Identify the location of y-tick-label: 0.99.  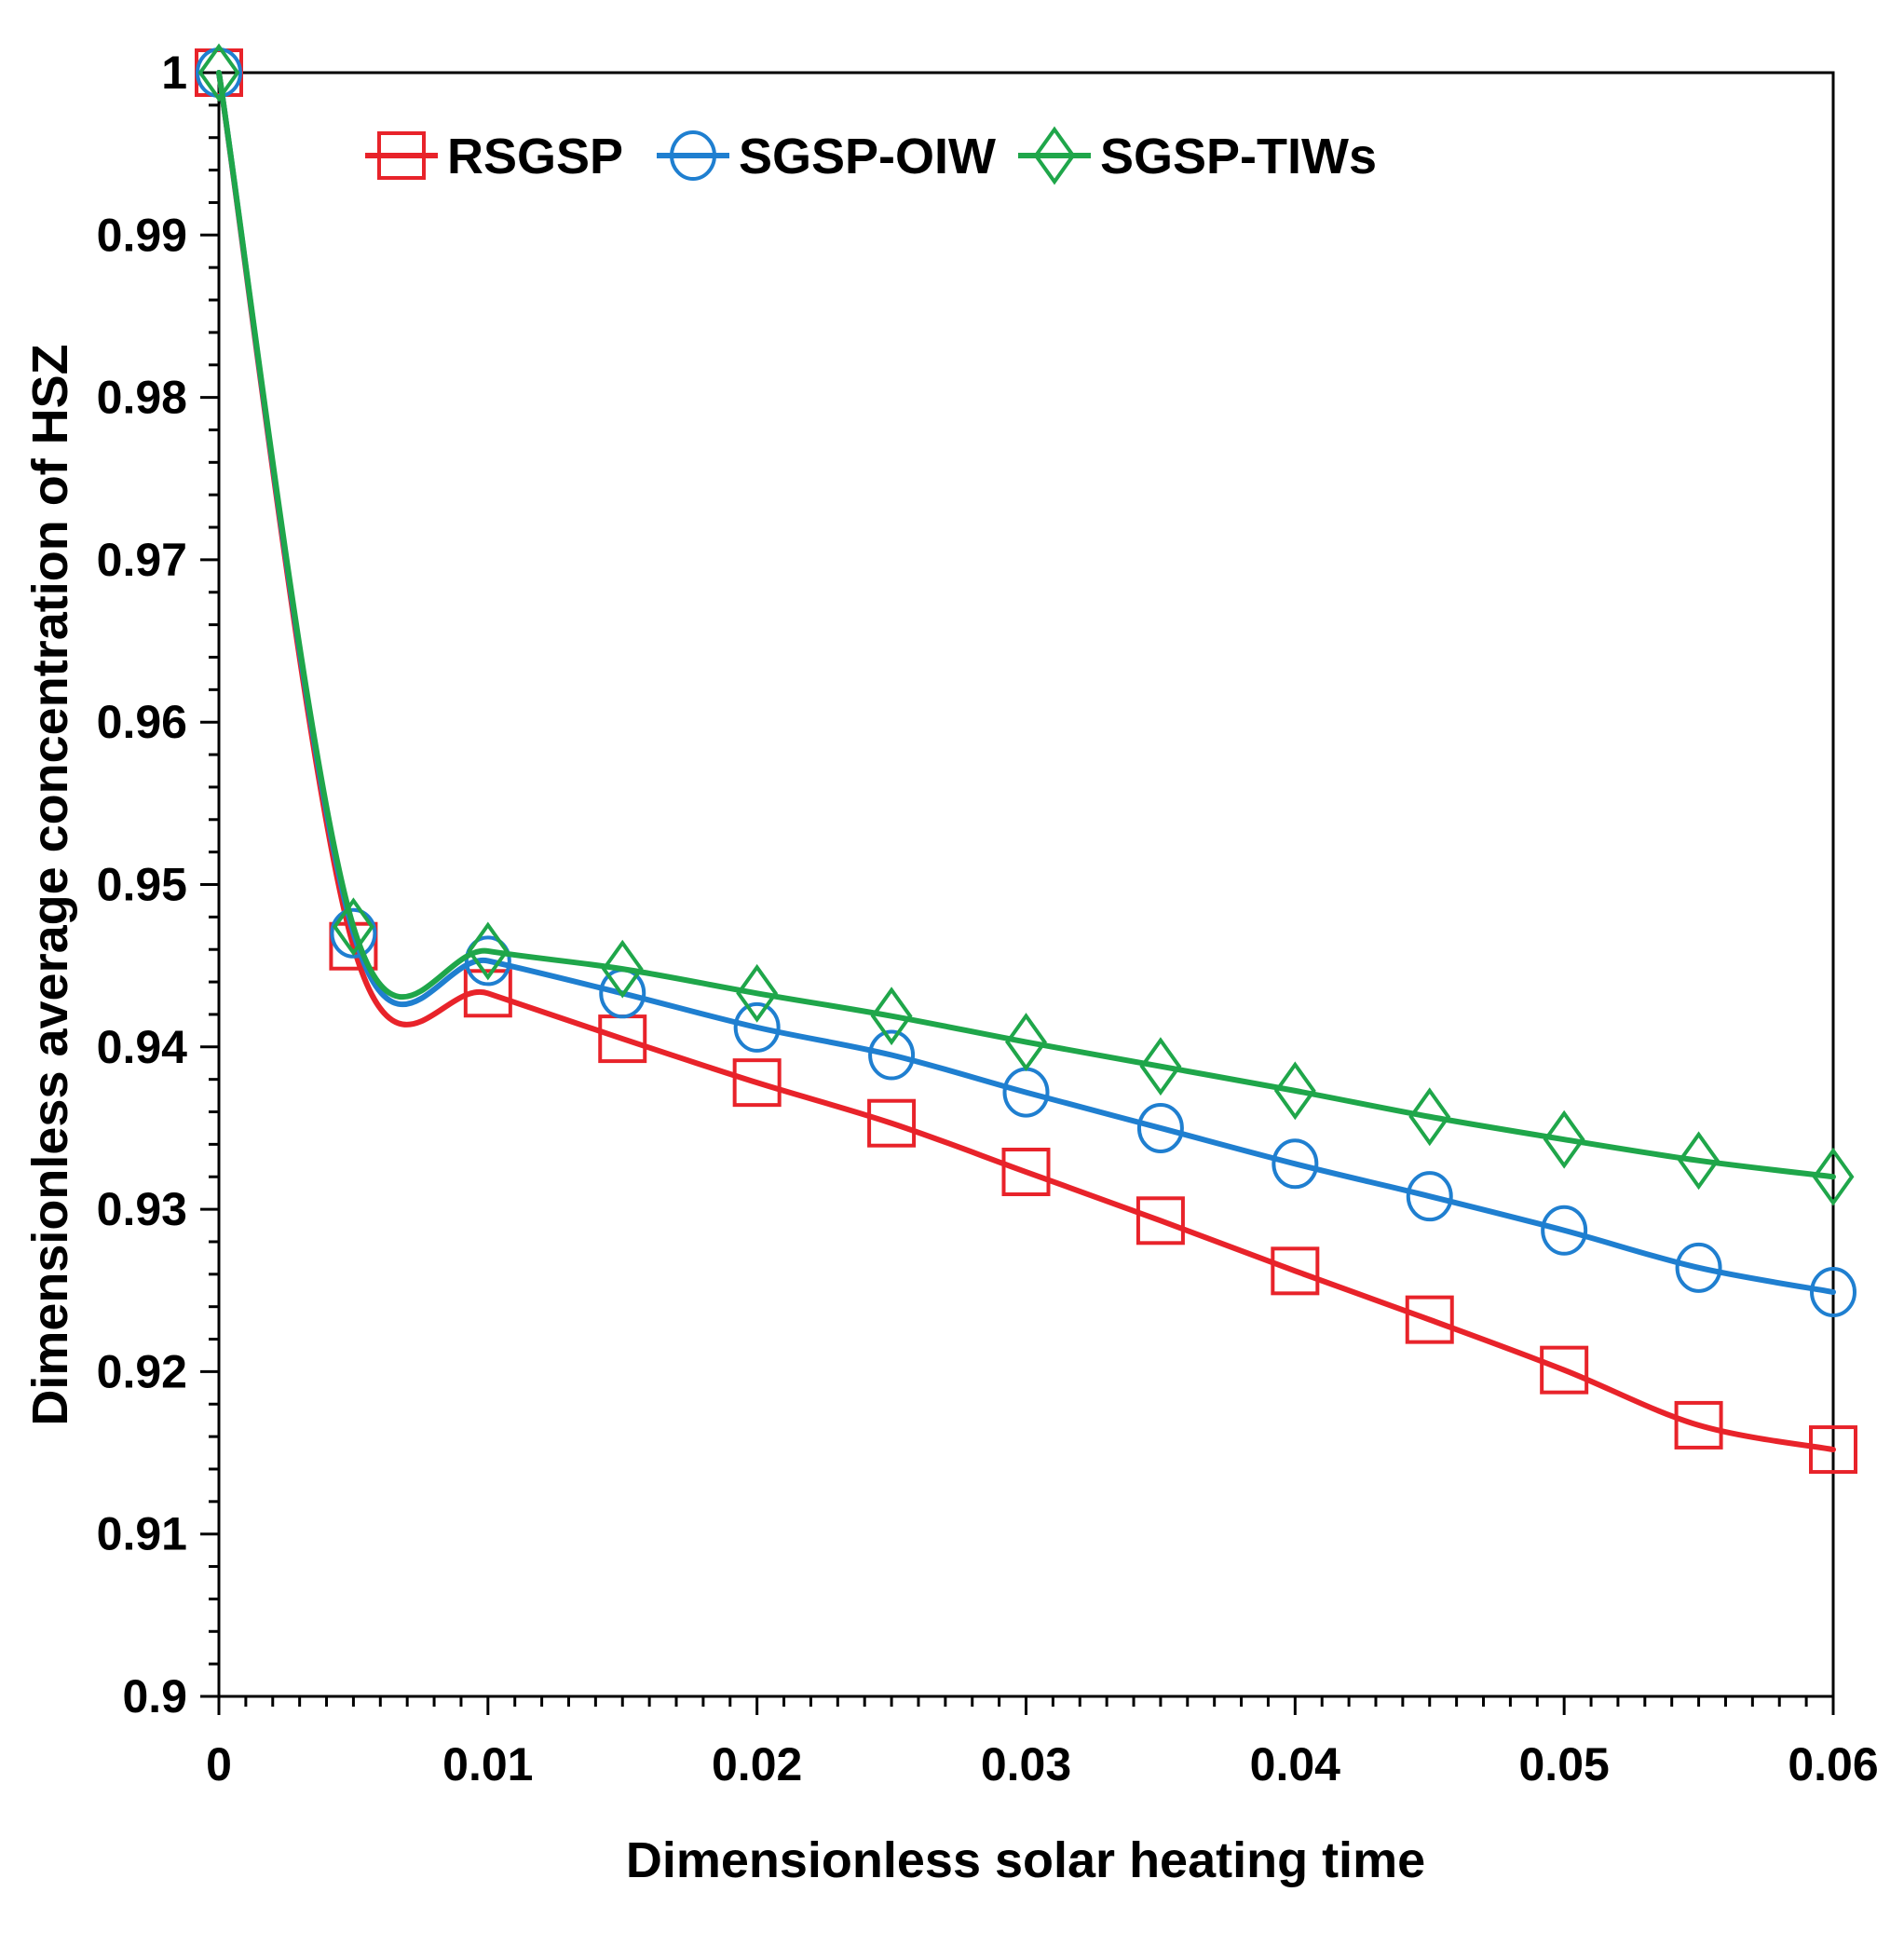
(142, 235).